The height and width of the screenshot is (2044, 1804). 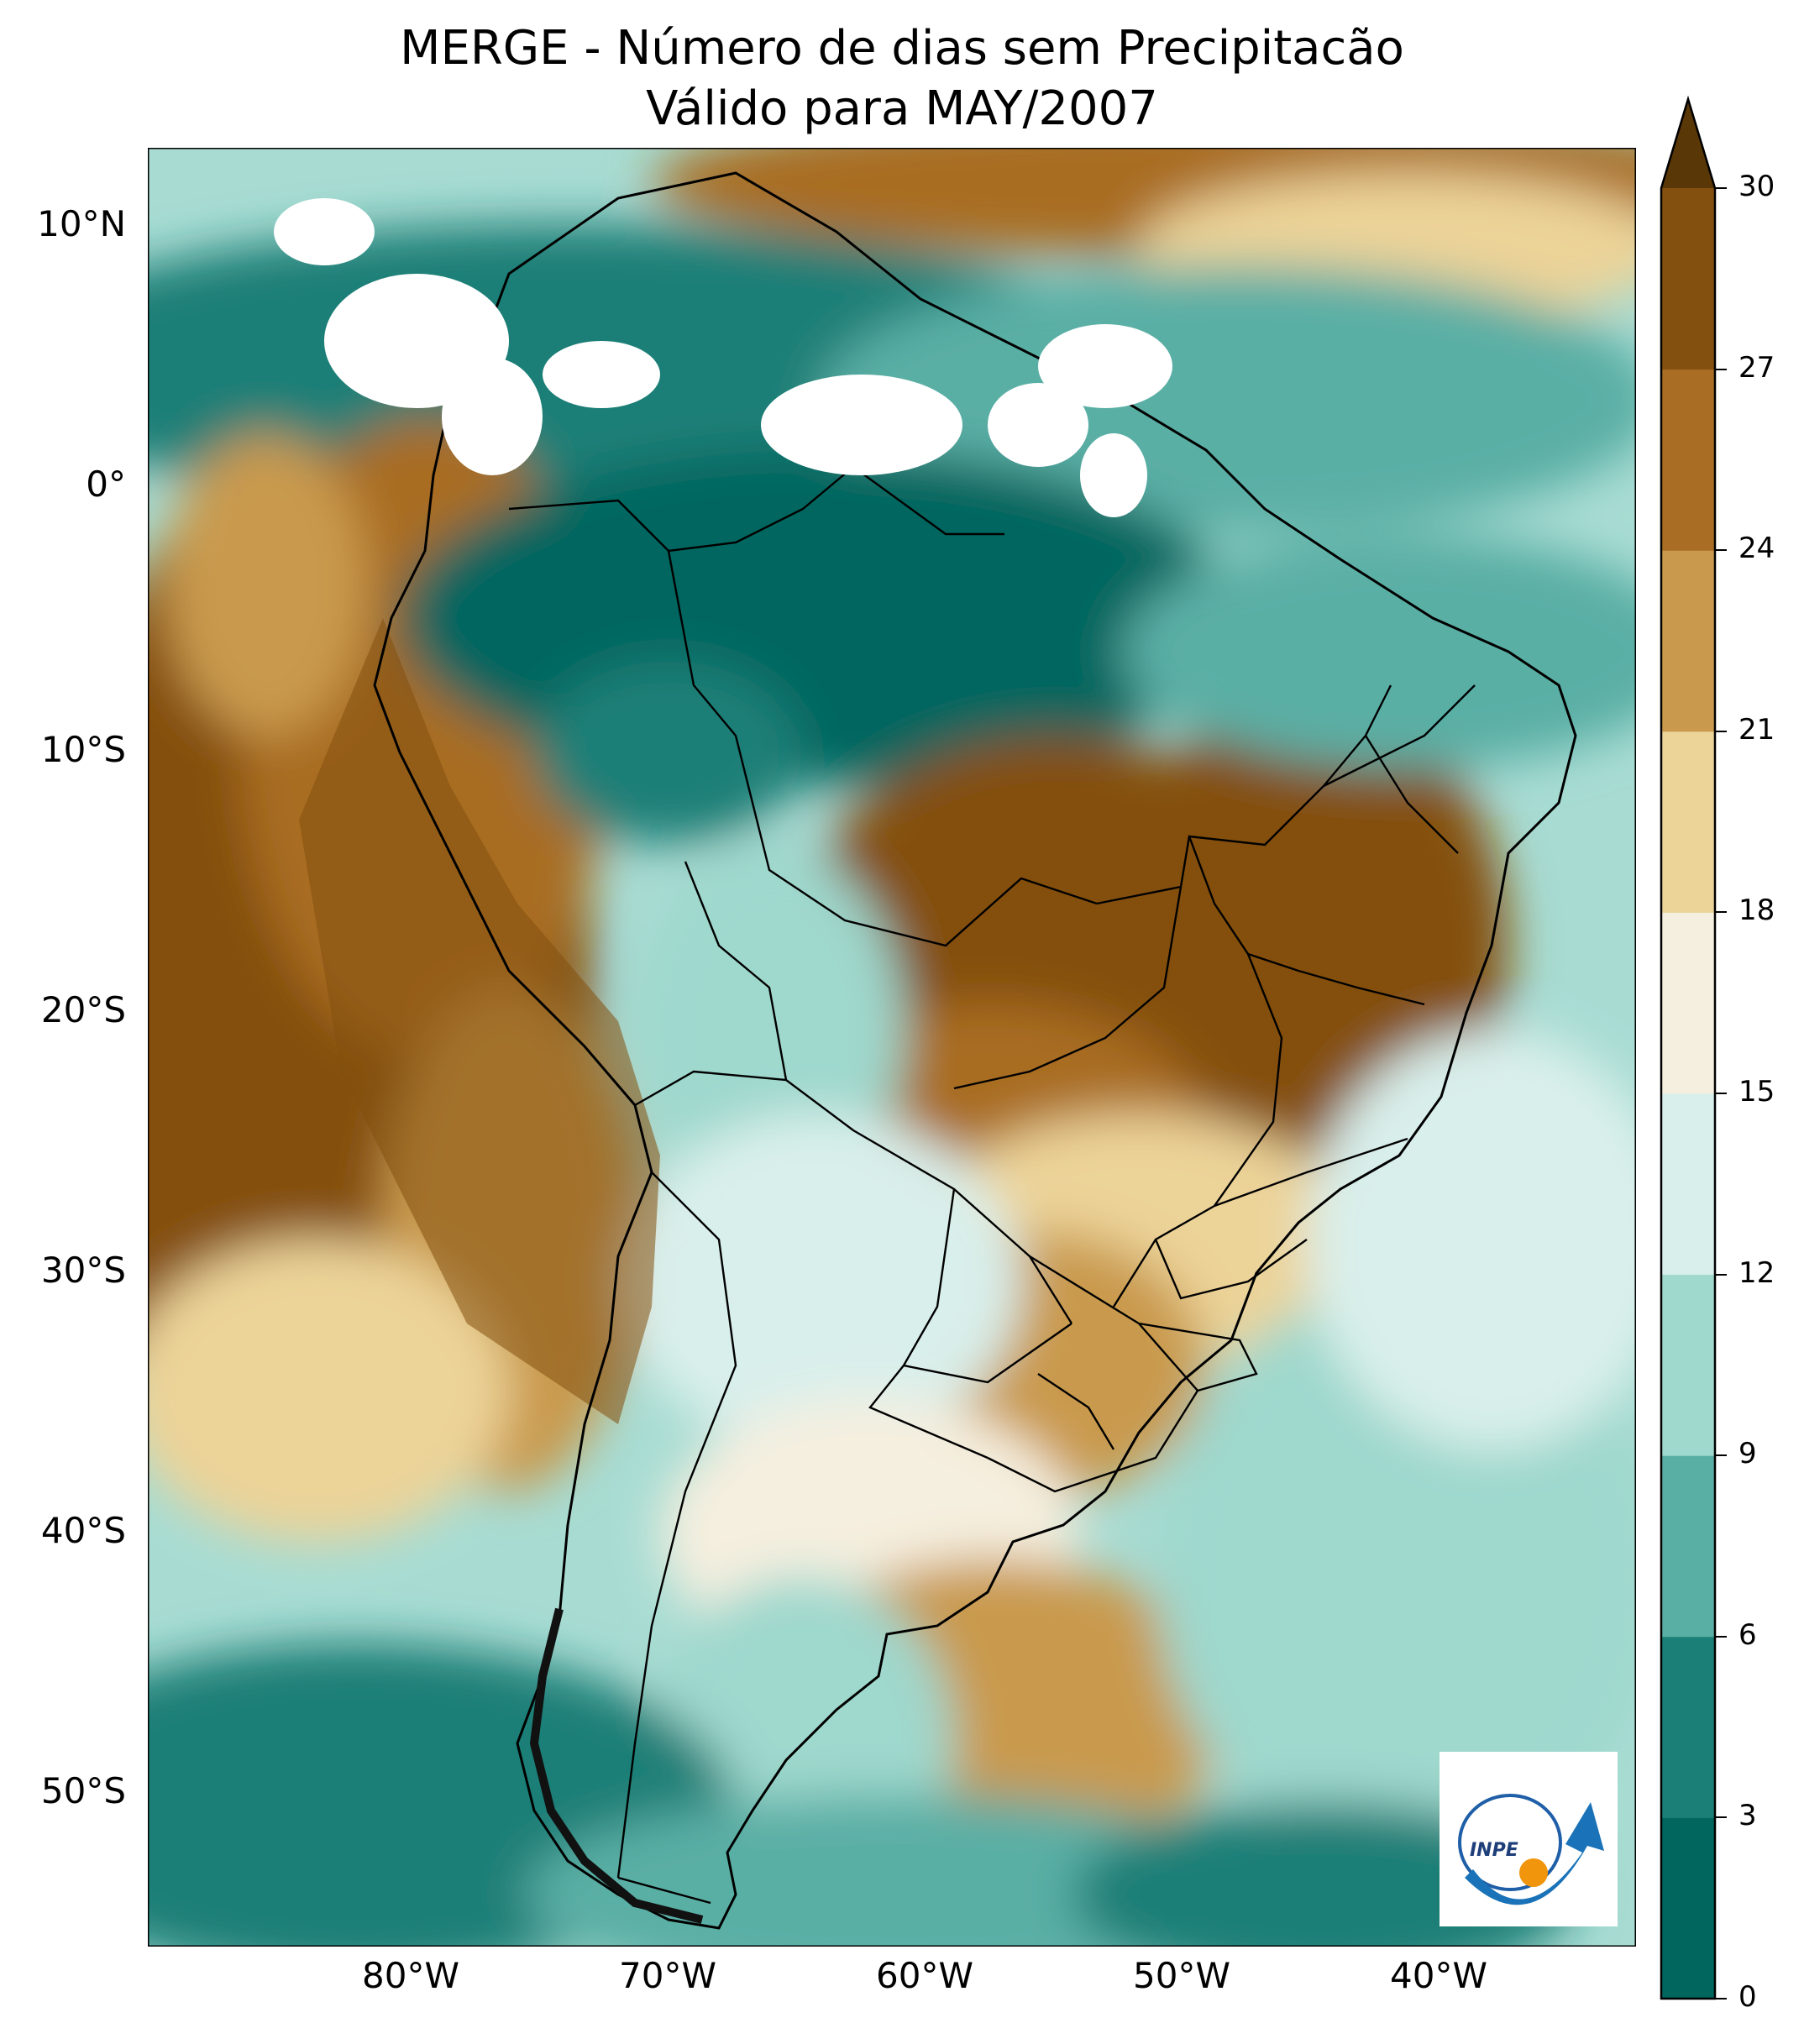 I want to click on lat-tick-40s: 40°S, so click(x=83, y=1530).